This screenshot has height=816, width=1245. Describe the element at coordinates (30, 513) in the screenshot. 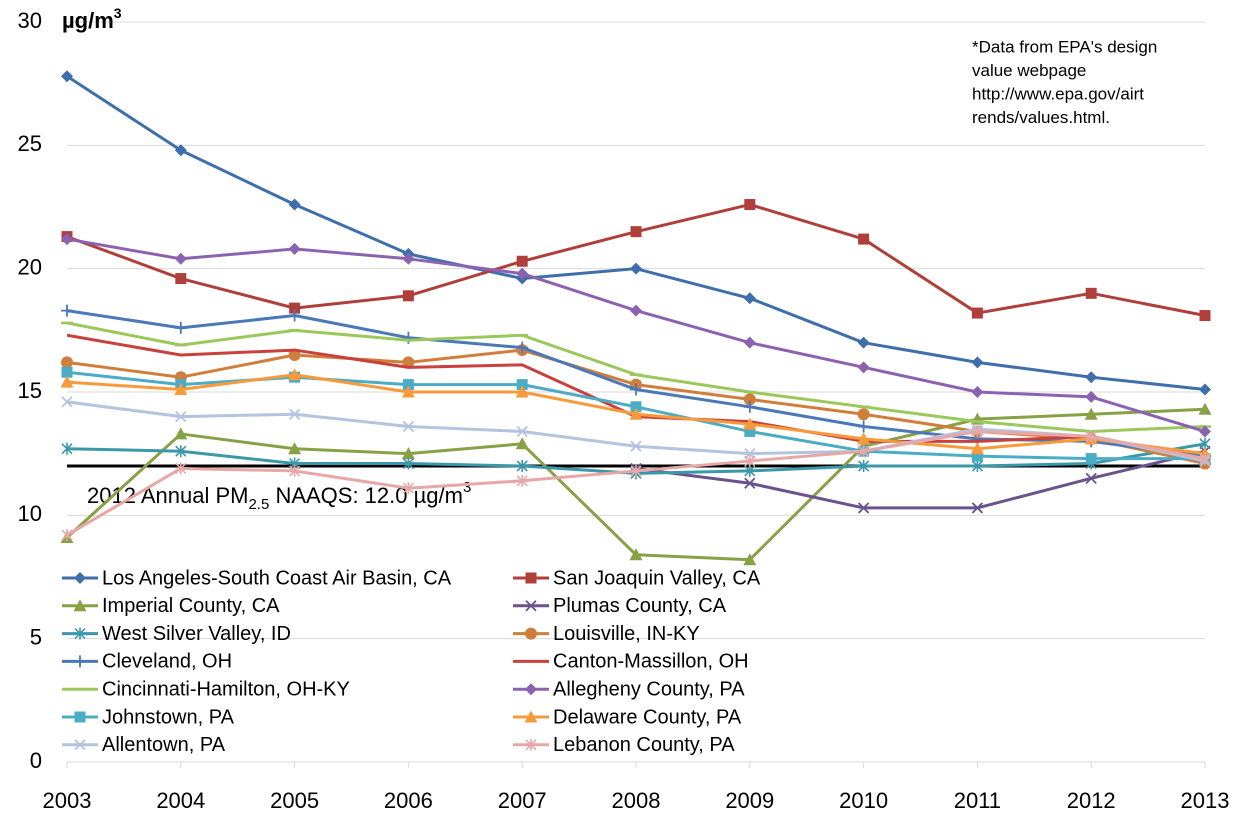

I see `y-tick-label: 10` at that location.